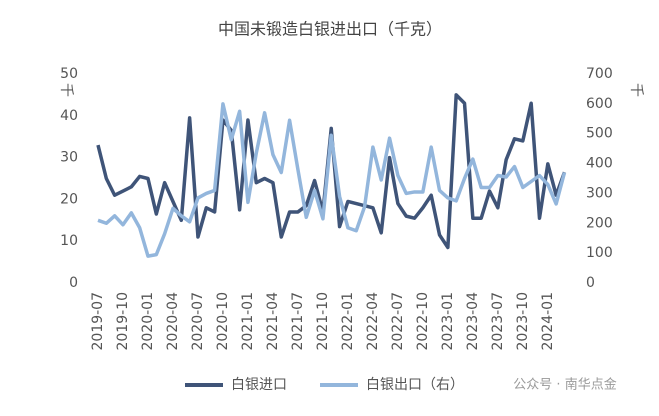 The image size is (659, 416). What do you see at coordinates (223, 321) in the screenshot?
I see `x-tick-label: 2020-10` at bounding box center [223, 321].